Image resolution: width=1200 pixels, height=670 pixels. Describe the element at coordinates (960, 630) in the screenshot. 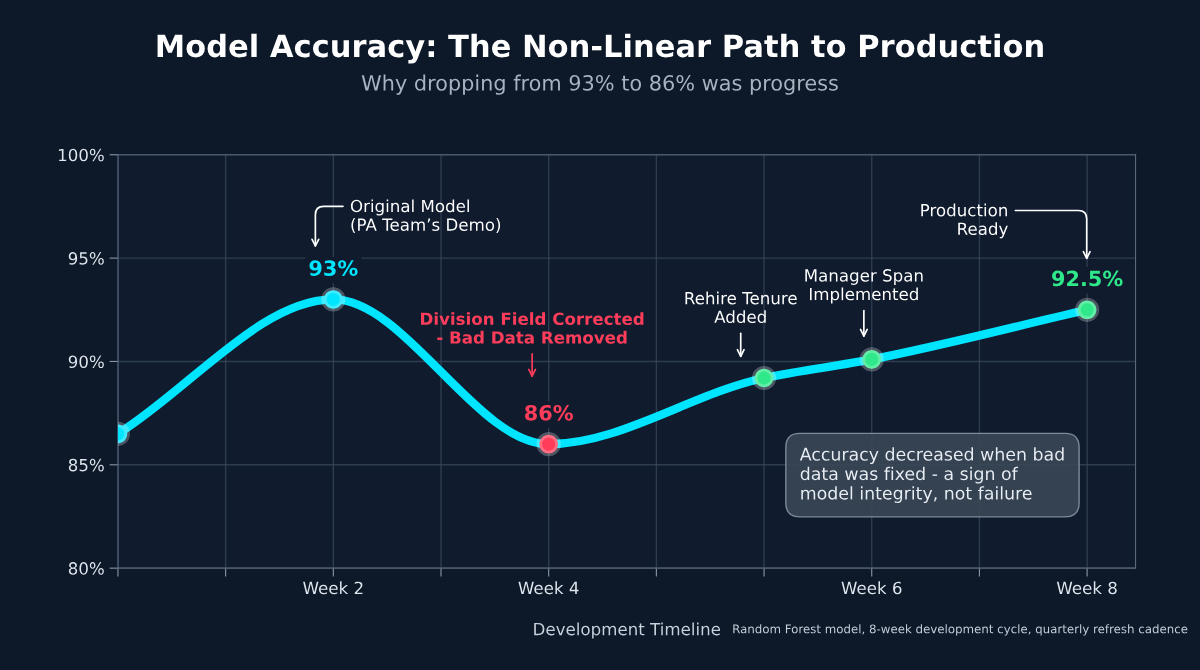

I see `text: Random Forest model, 8-week development cycle, quarterly refresh cadence` at that location.